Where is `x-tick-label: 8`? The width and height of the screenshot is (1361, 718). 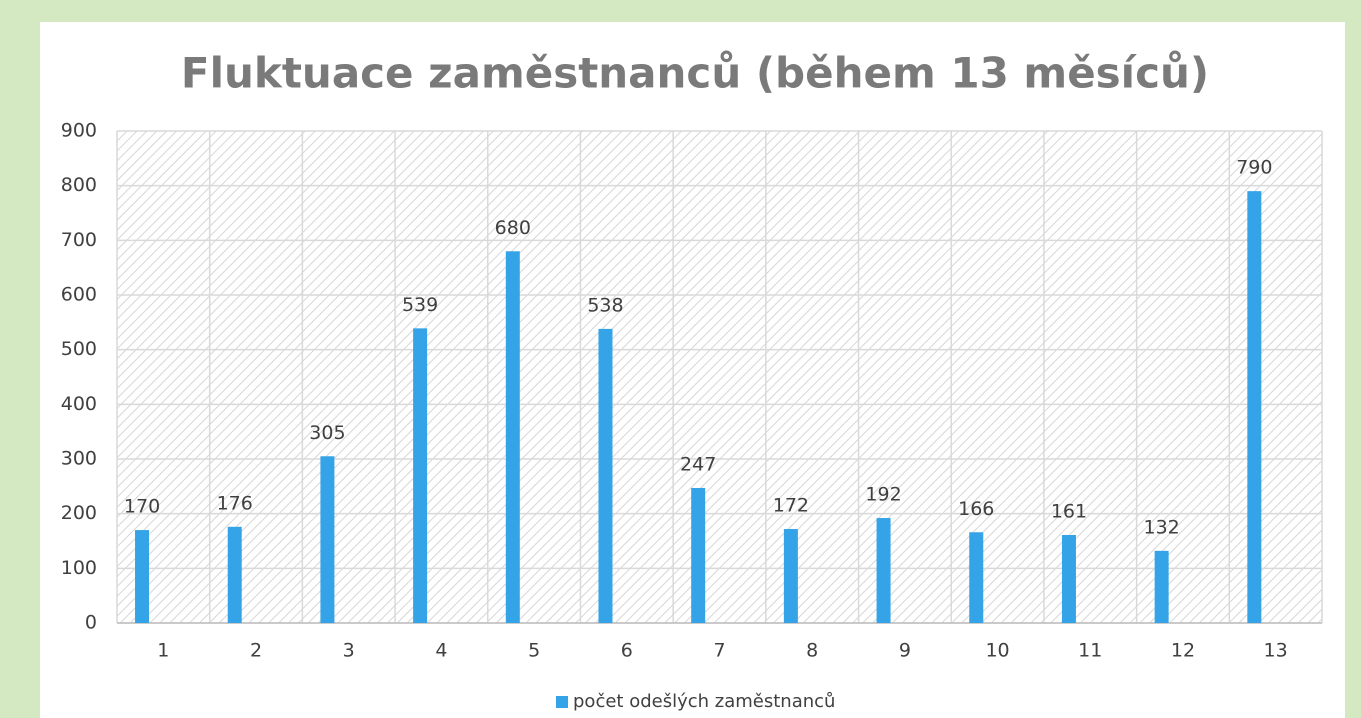
x-tick-label: 8 is located at coordinates (812, 651).